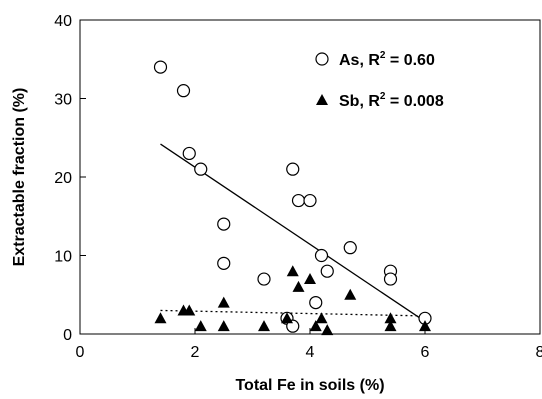 Image resolution: width=542 pixels, height=399 pixels. I want to click on y-axis-ticks: 0 10 20 30 40, so click(70, 178).